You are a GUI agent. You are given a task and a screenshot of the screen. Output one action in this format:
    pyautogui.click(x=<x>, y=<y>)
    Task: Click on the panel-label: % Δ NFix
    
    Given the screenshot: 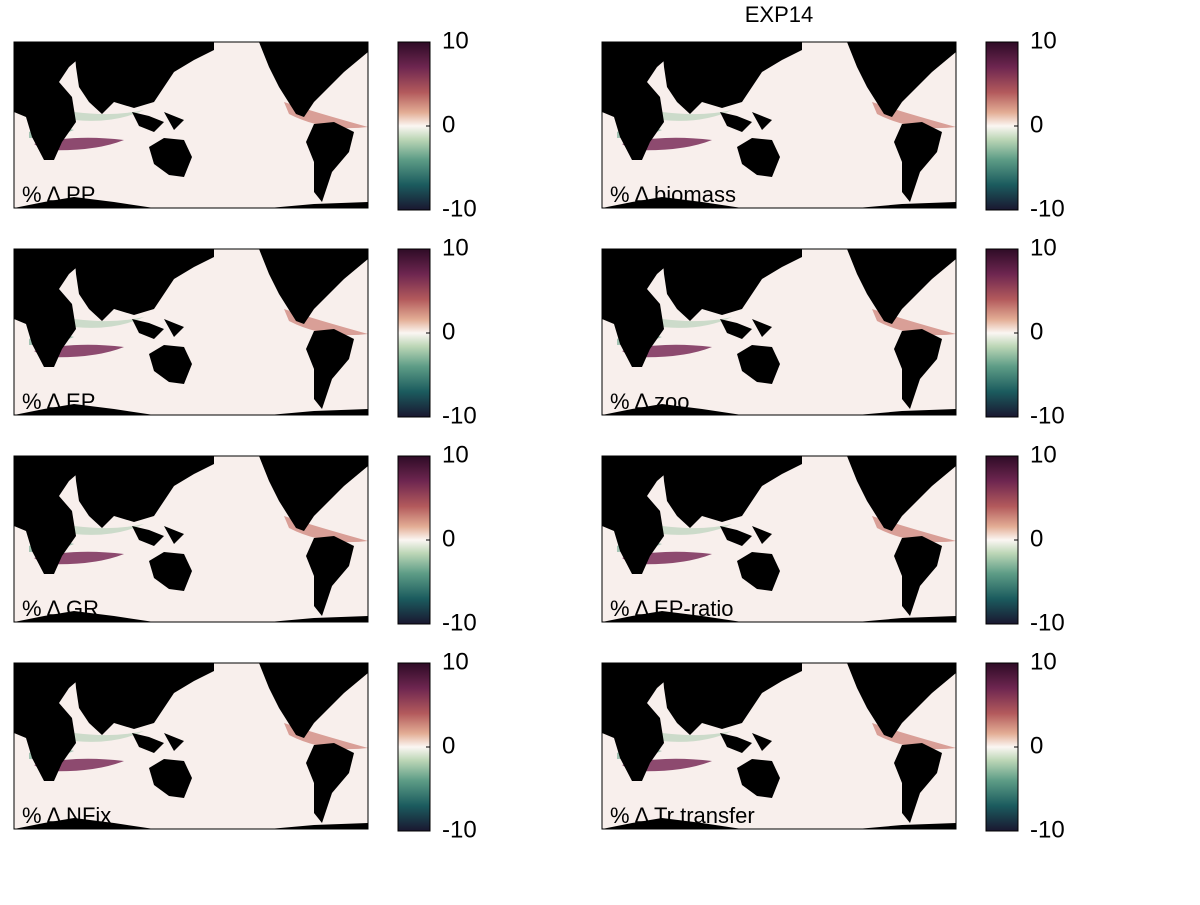 What is the action you would take?
    pyautogui.click(x=66, y=815)
    